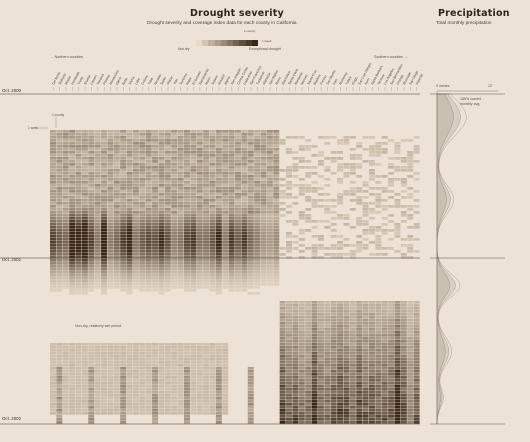 The width and height of the screenshot is (530, 442). Describe the element at coordinates (267, 41) in the screenshot. I see `legend-week-label: 1 week` at that location.